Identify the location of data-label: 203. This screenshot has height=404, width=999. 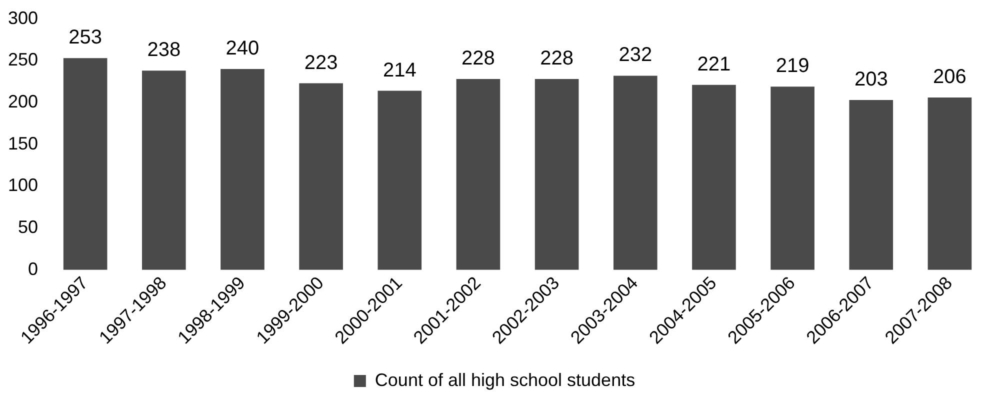
(871, 79).